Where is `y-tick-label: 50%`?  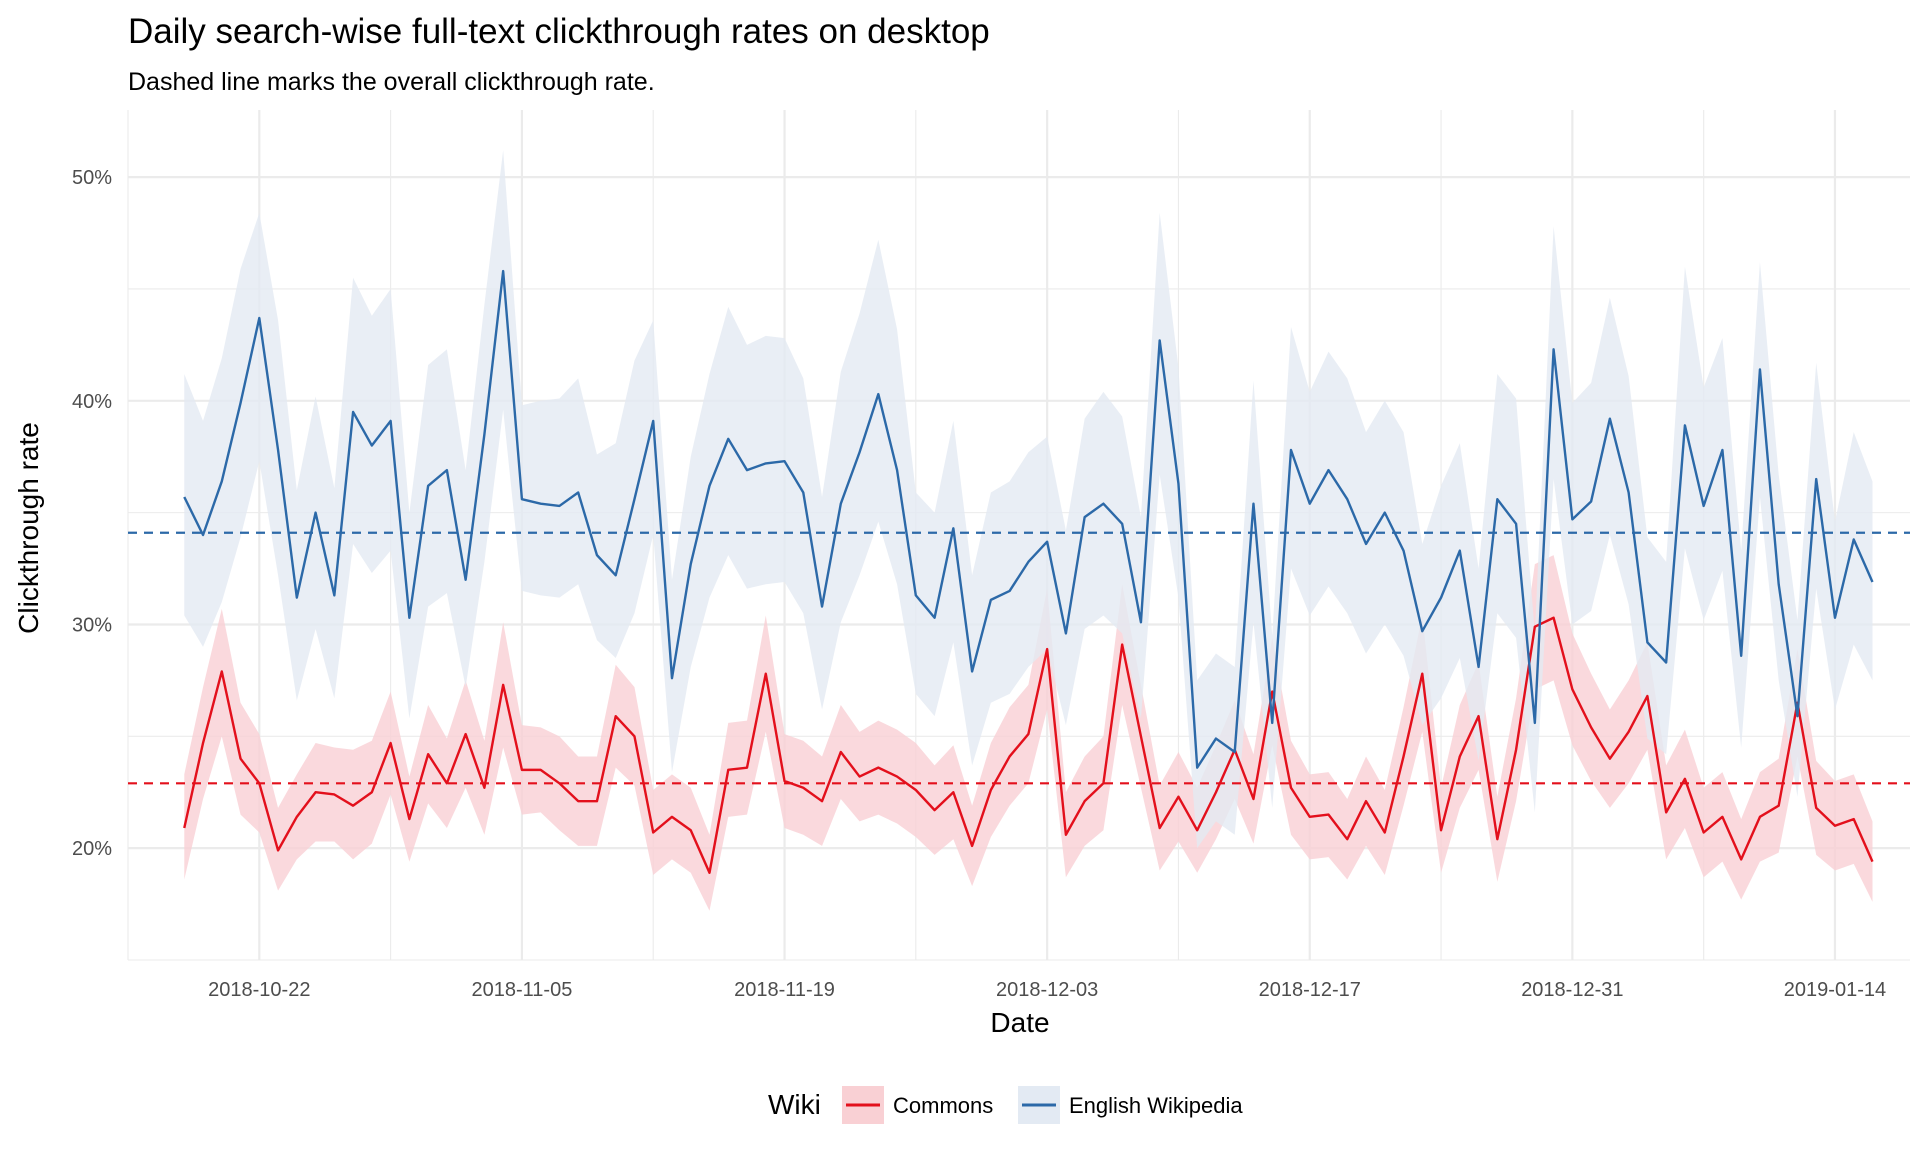
y-tick-label: 50% is located at coordinates (92, 178).